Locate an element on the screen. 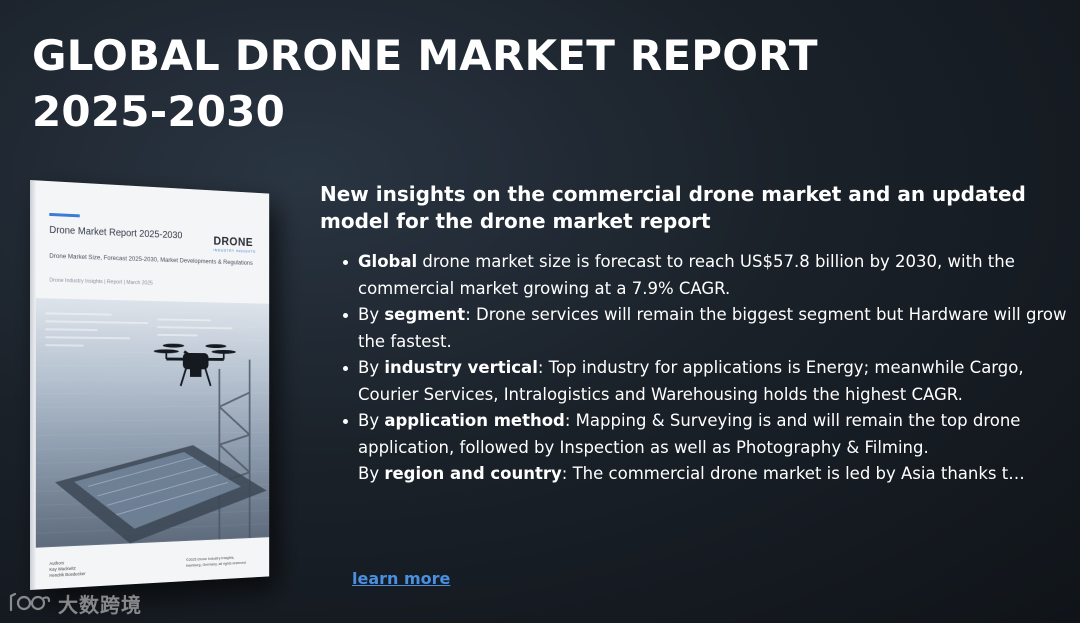 This screenshot has height=623, width=1080. brand-logo-icon is located at coordinates (30, 603).